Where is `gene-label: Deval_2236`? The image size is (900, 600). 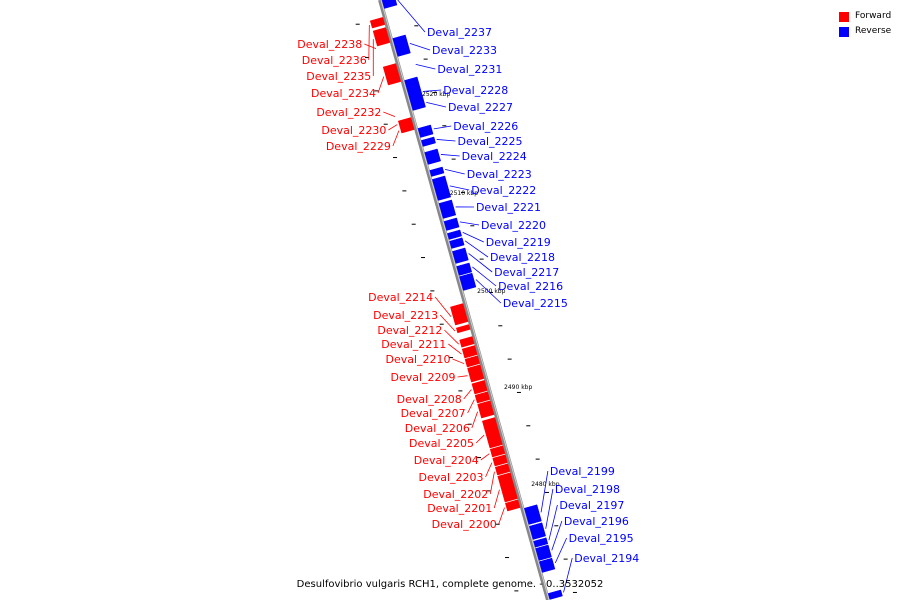 gene-label: Deval_2236 is located at coordinates (334, 60).